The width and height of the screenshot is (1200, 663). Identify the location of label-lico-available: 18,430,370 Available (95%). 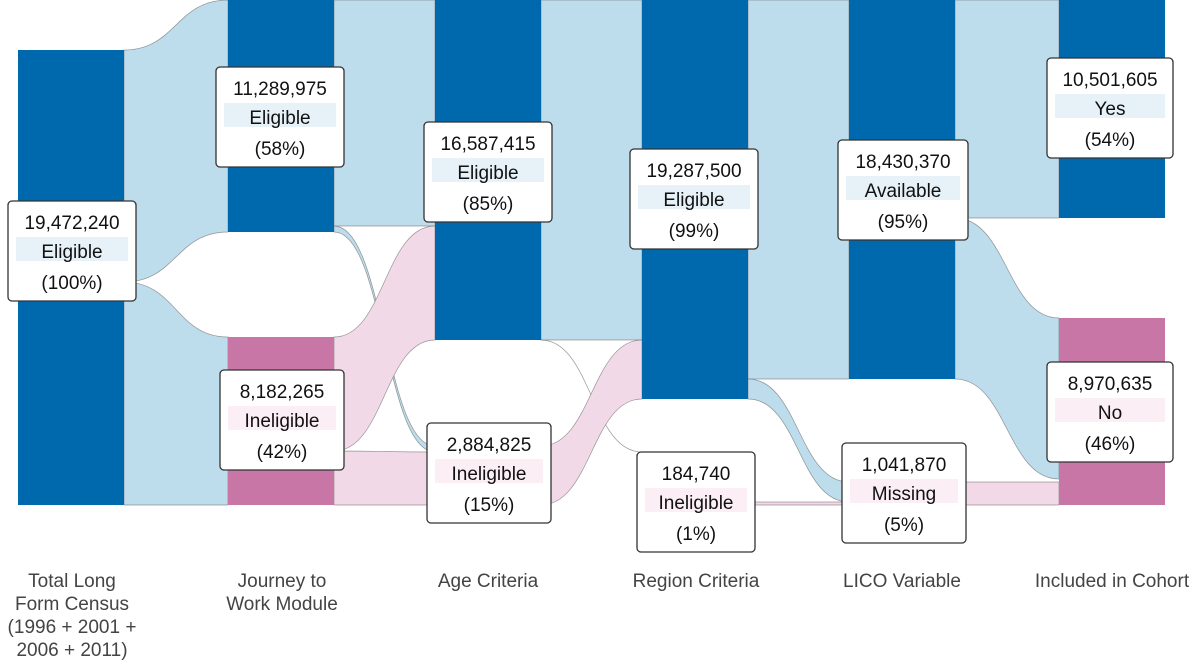
(903, 190).